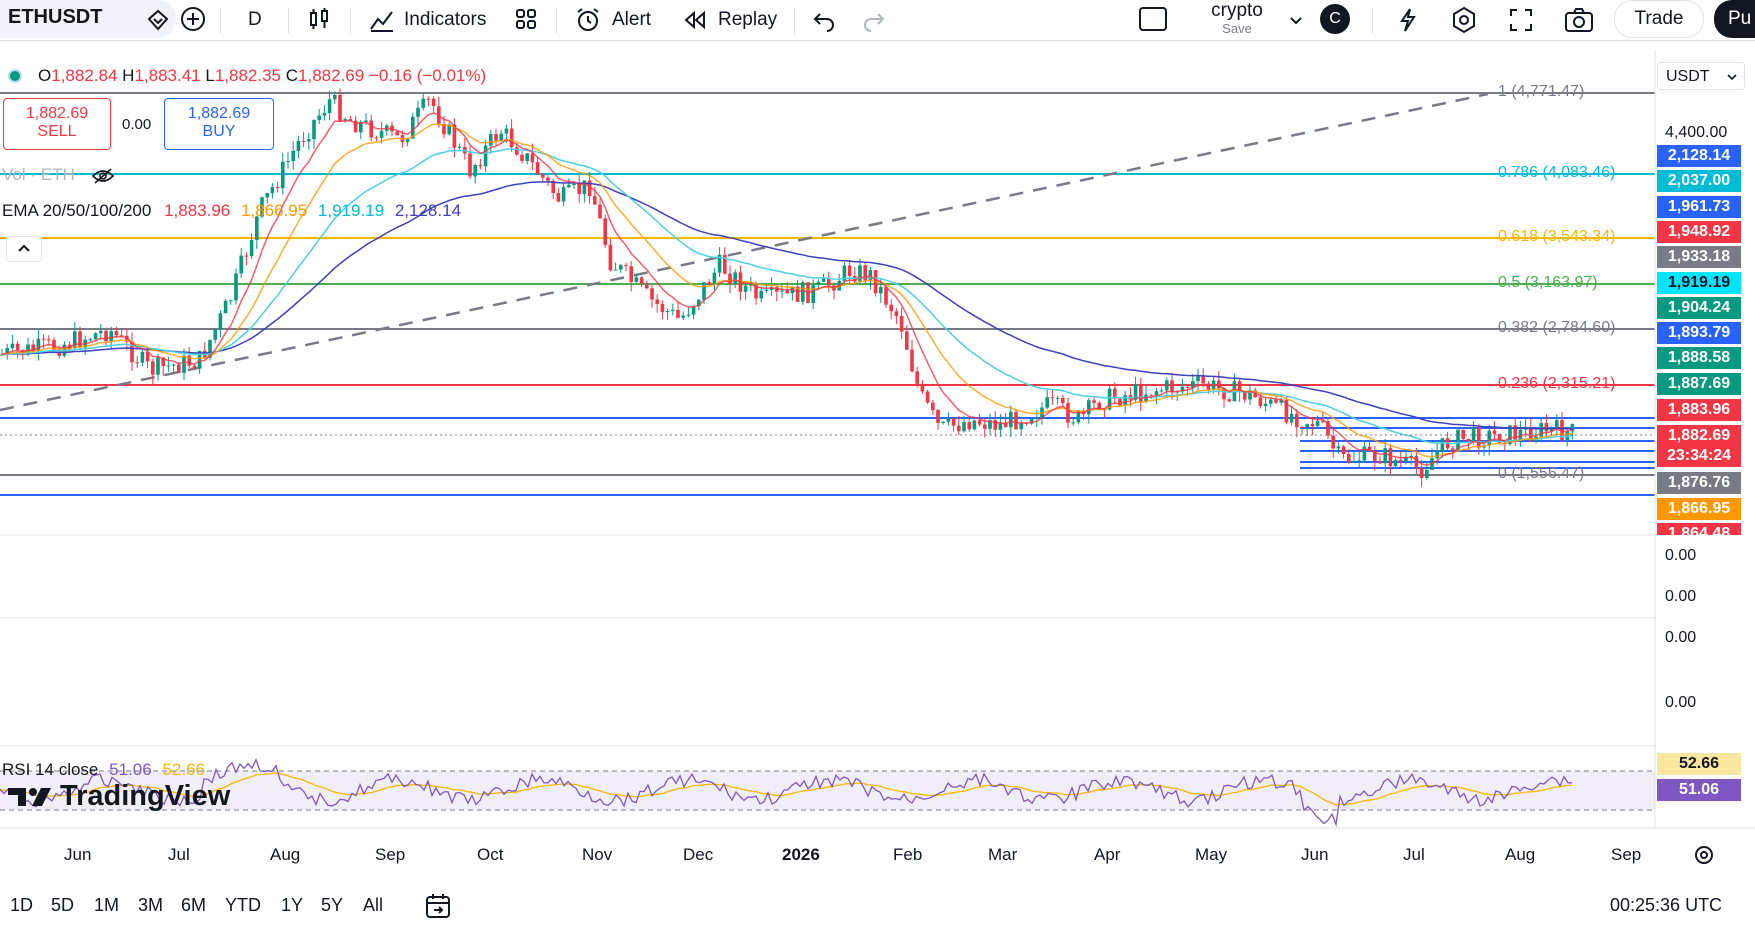  What do you see at coordinates (194, 905) in the screenshot?
I see `range-button: 6M` at bounding box center [194, 905].